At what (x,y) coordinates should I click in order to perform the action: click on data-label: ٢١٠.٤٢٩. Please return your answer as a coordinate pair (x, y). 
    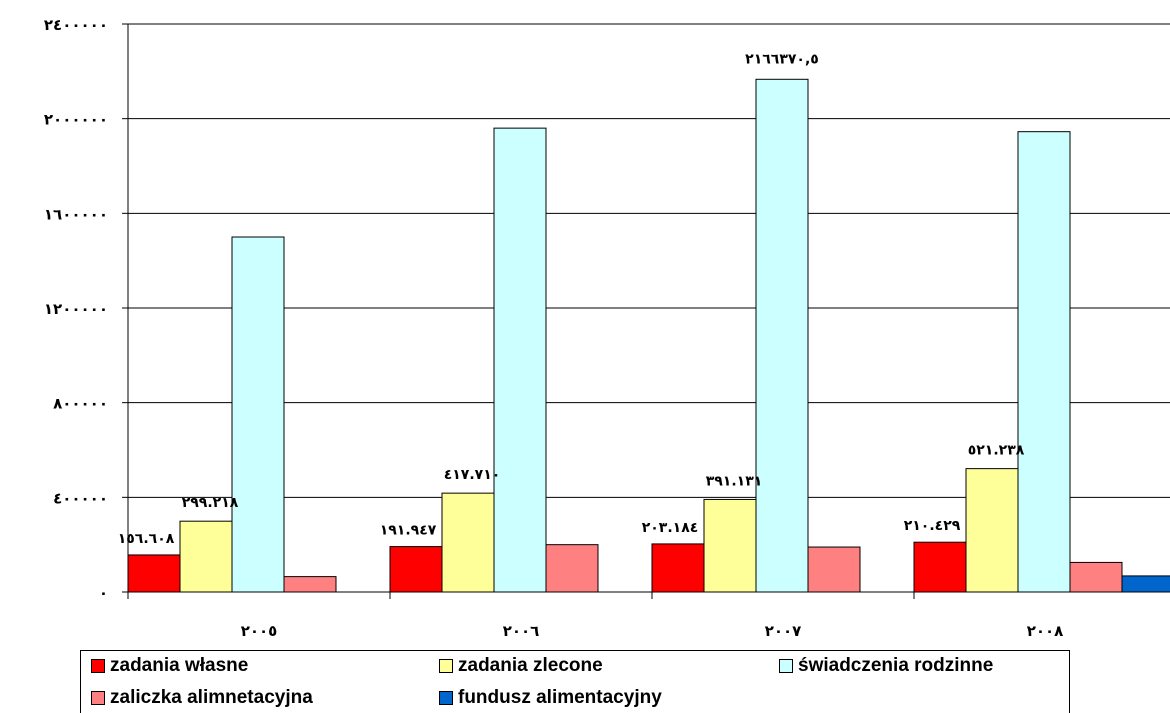
    Looking at the image, I should click on (932, 526).